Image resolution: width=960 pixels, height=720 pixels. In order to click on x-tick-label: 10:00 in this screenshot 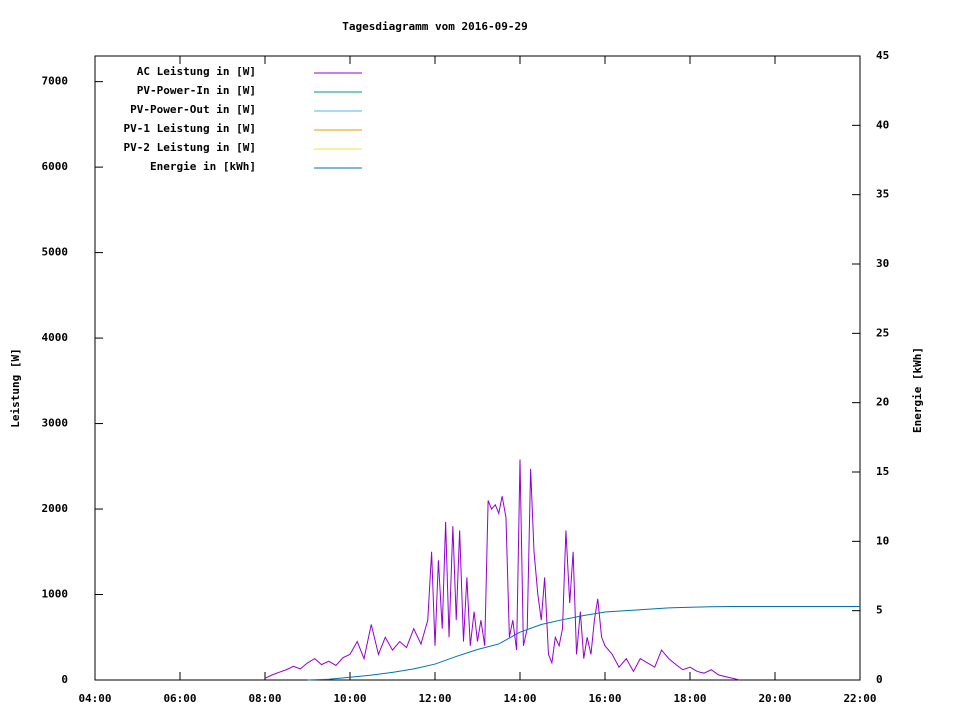, I will do `click(349, 698)`.